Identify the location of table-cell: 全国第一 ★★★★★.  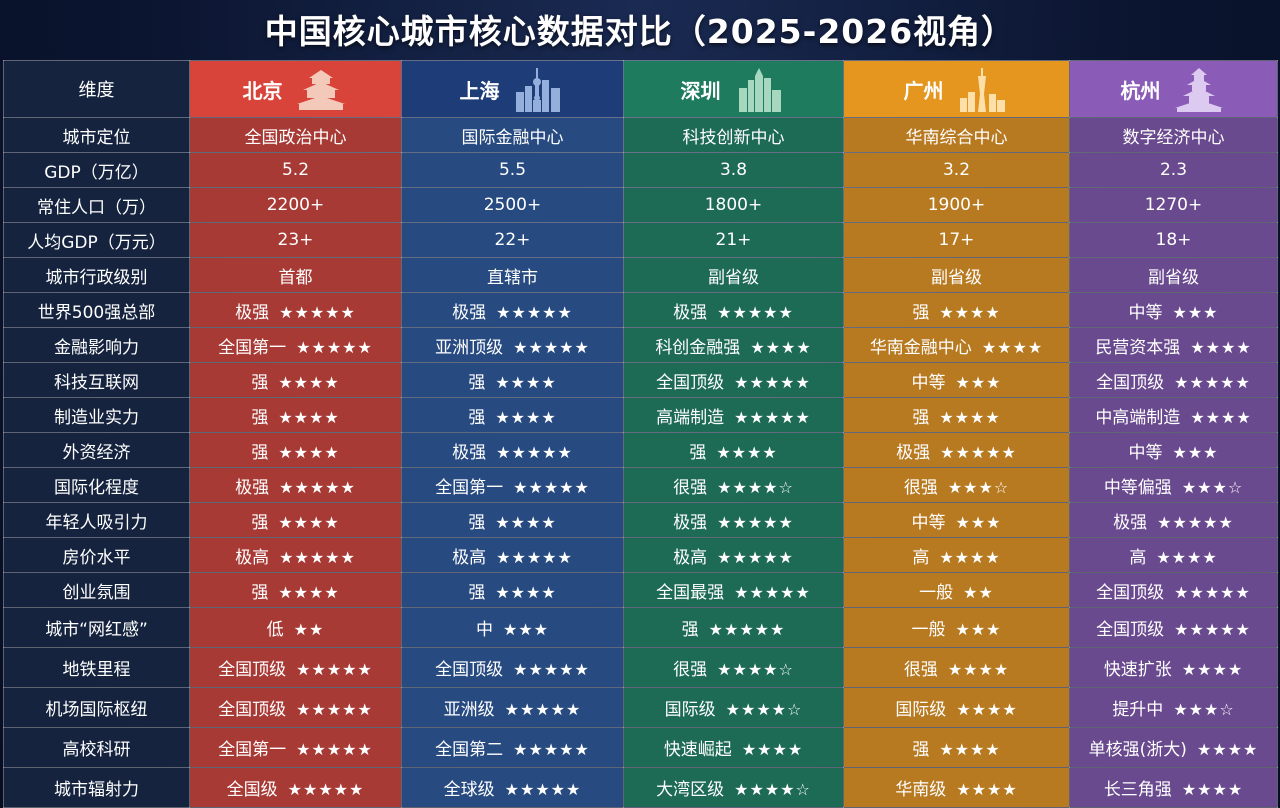
(295, 345).